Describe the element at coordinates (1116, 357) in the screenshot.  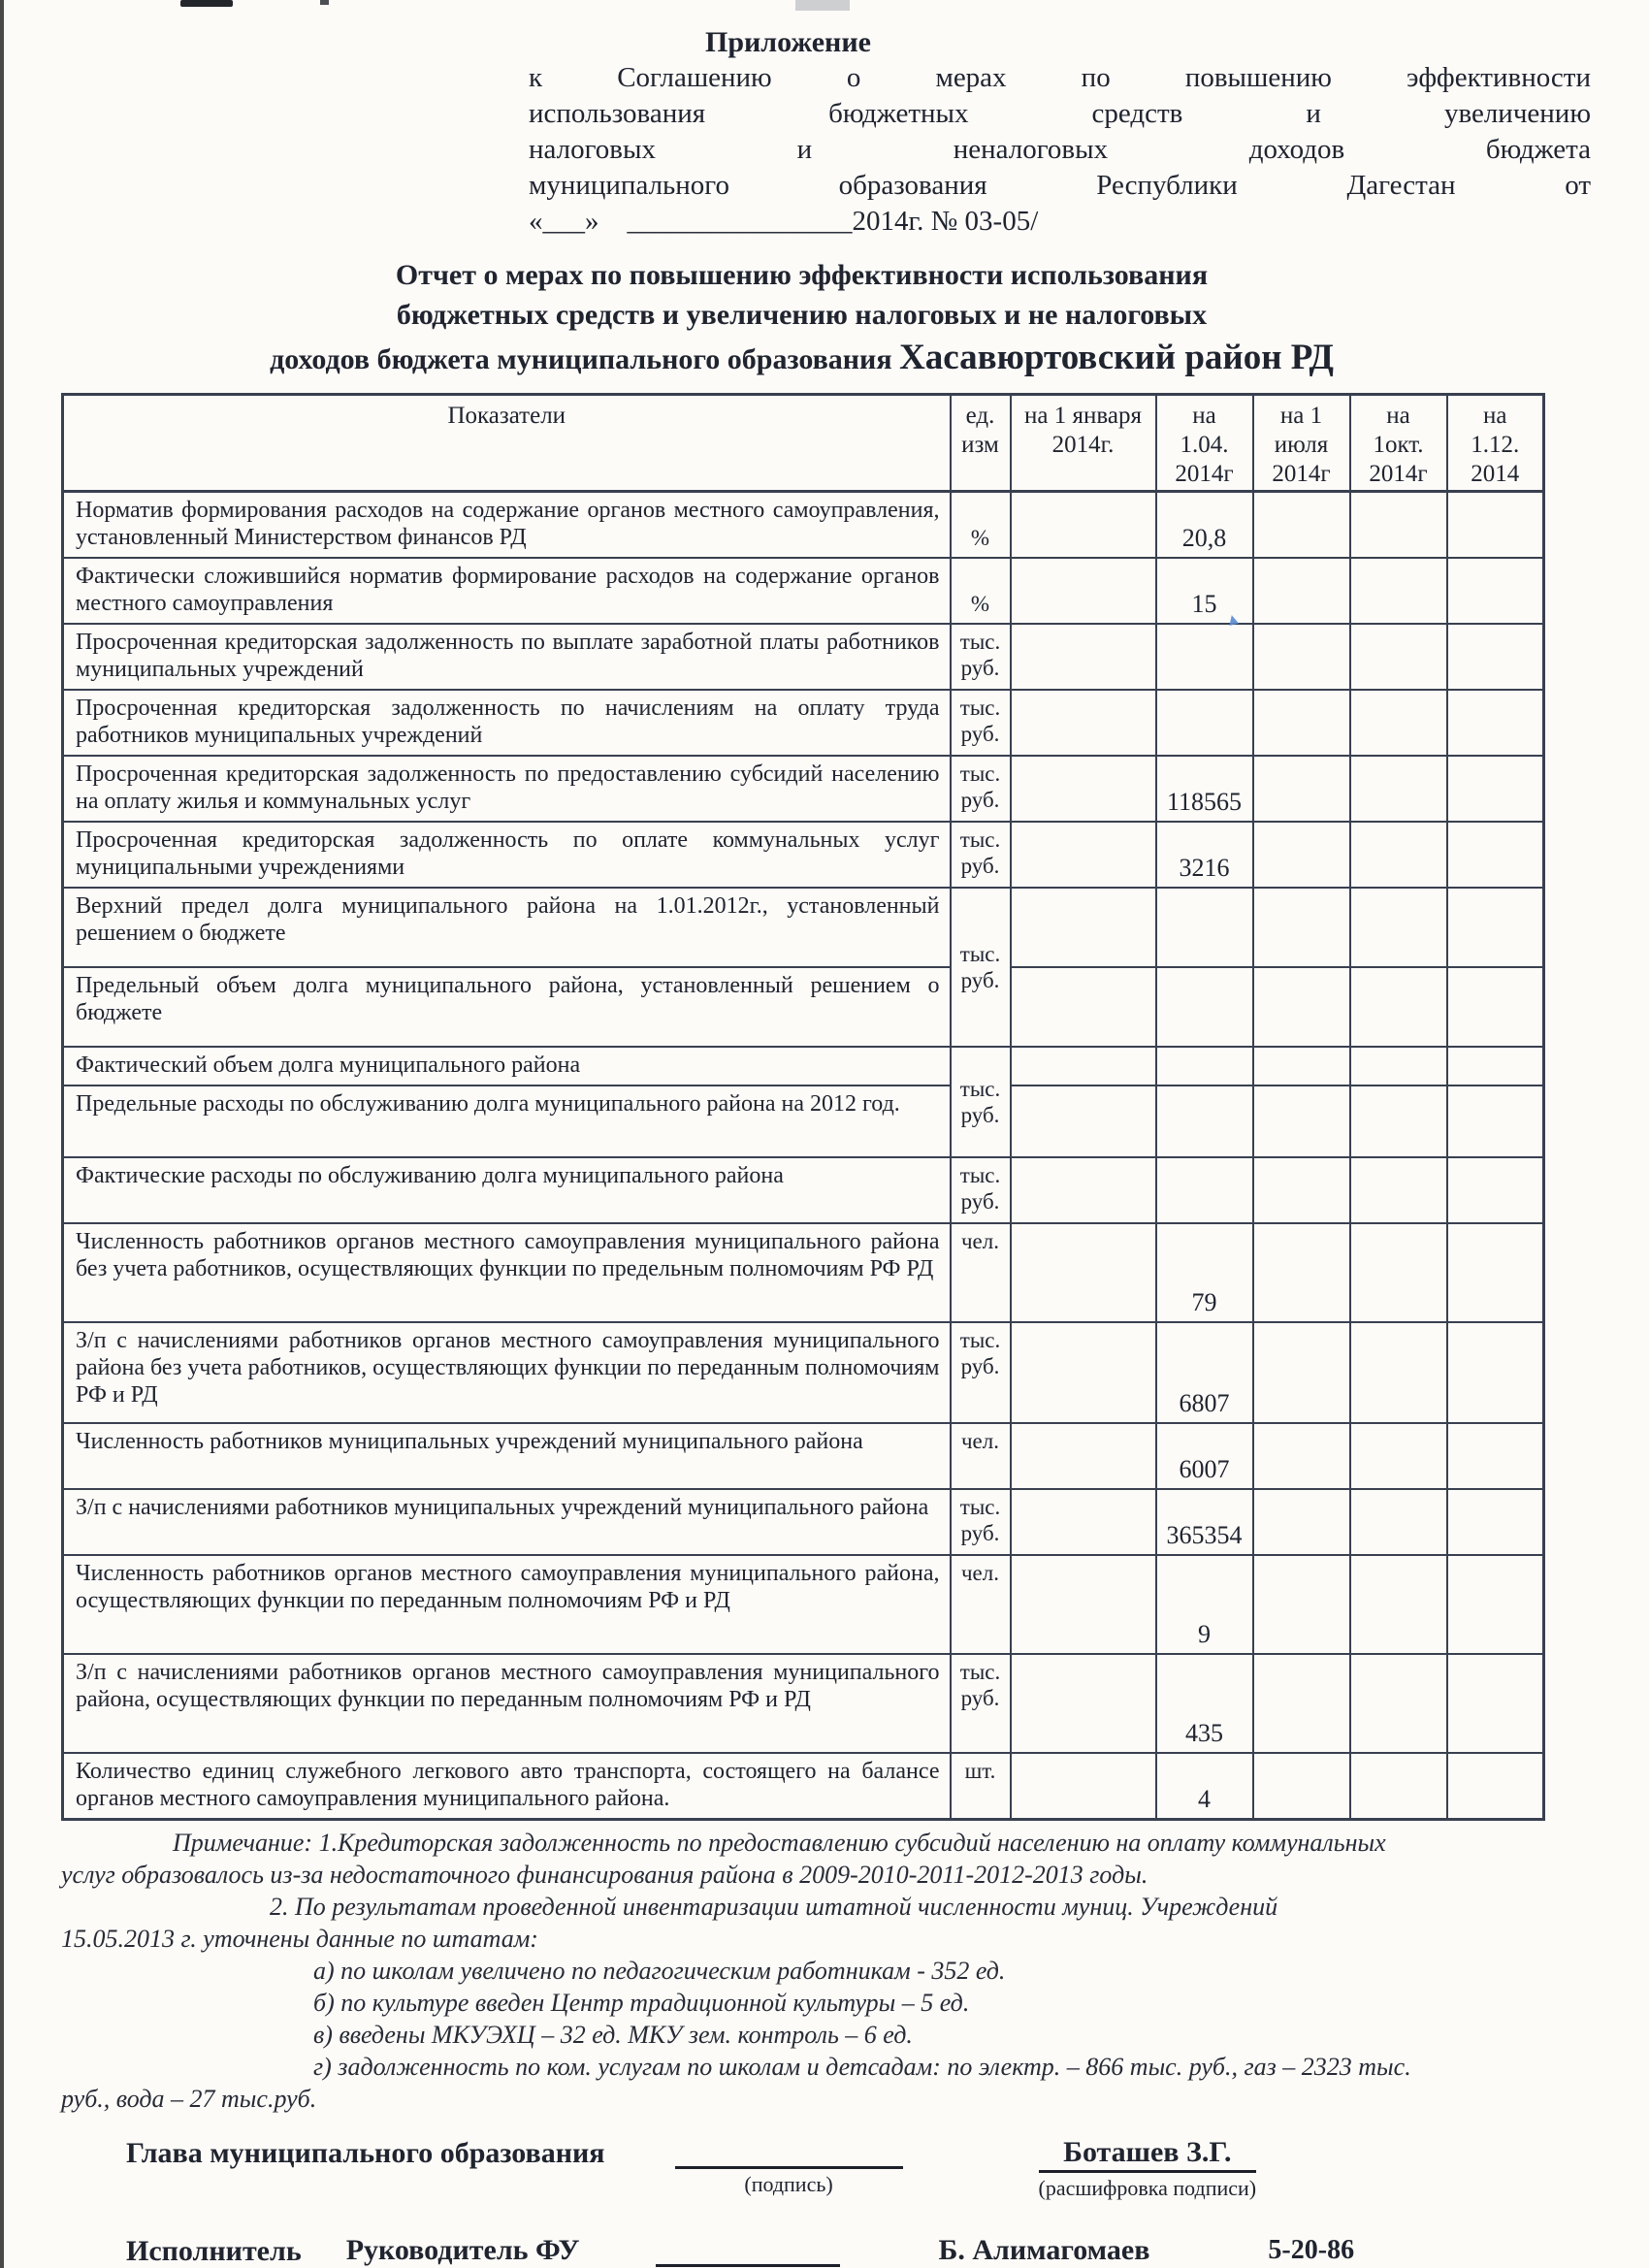
I see `district-name: Хасавюртовский район РД` at that location.